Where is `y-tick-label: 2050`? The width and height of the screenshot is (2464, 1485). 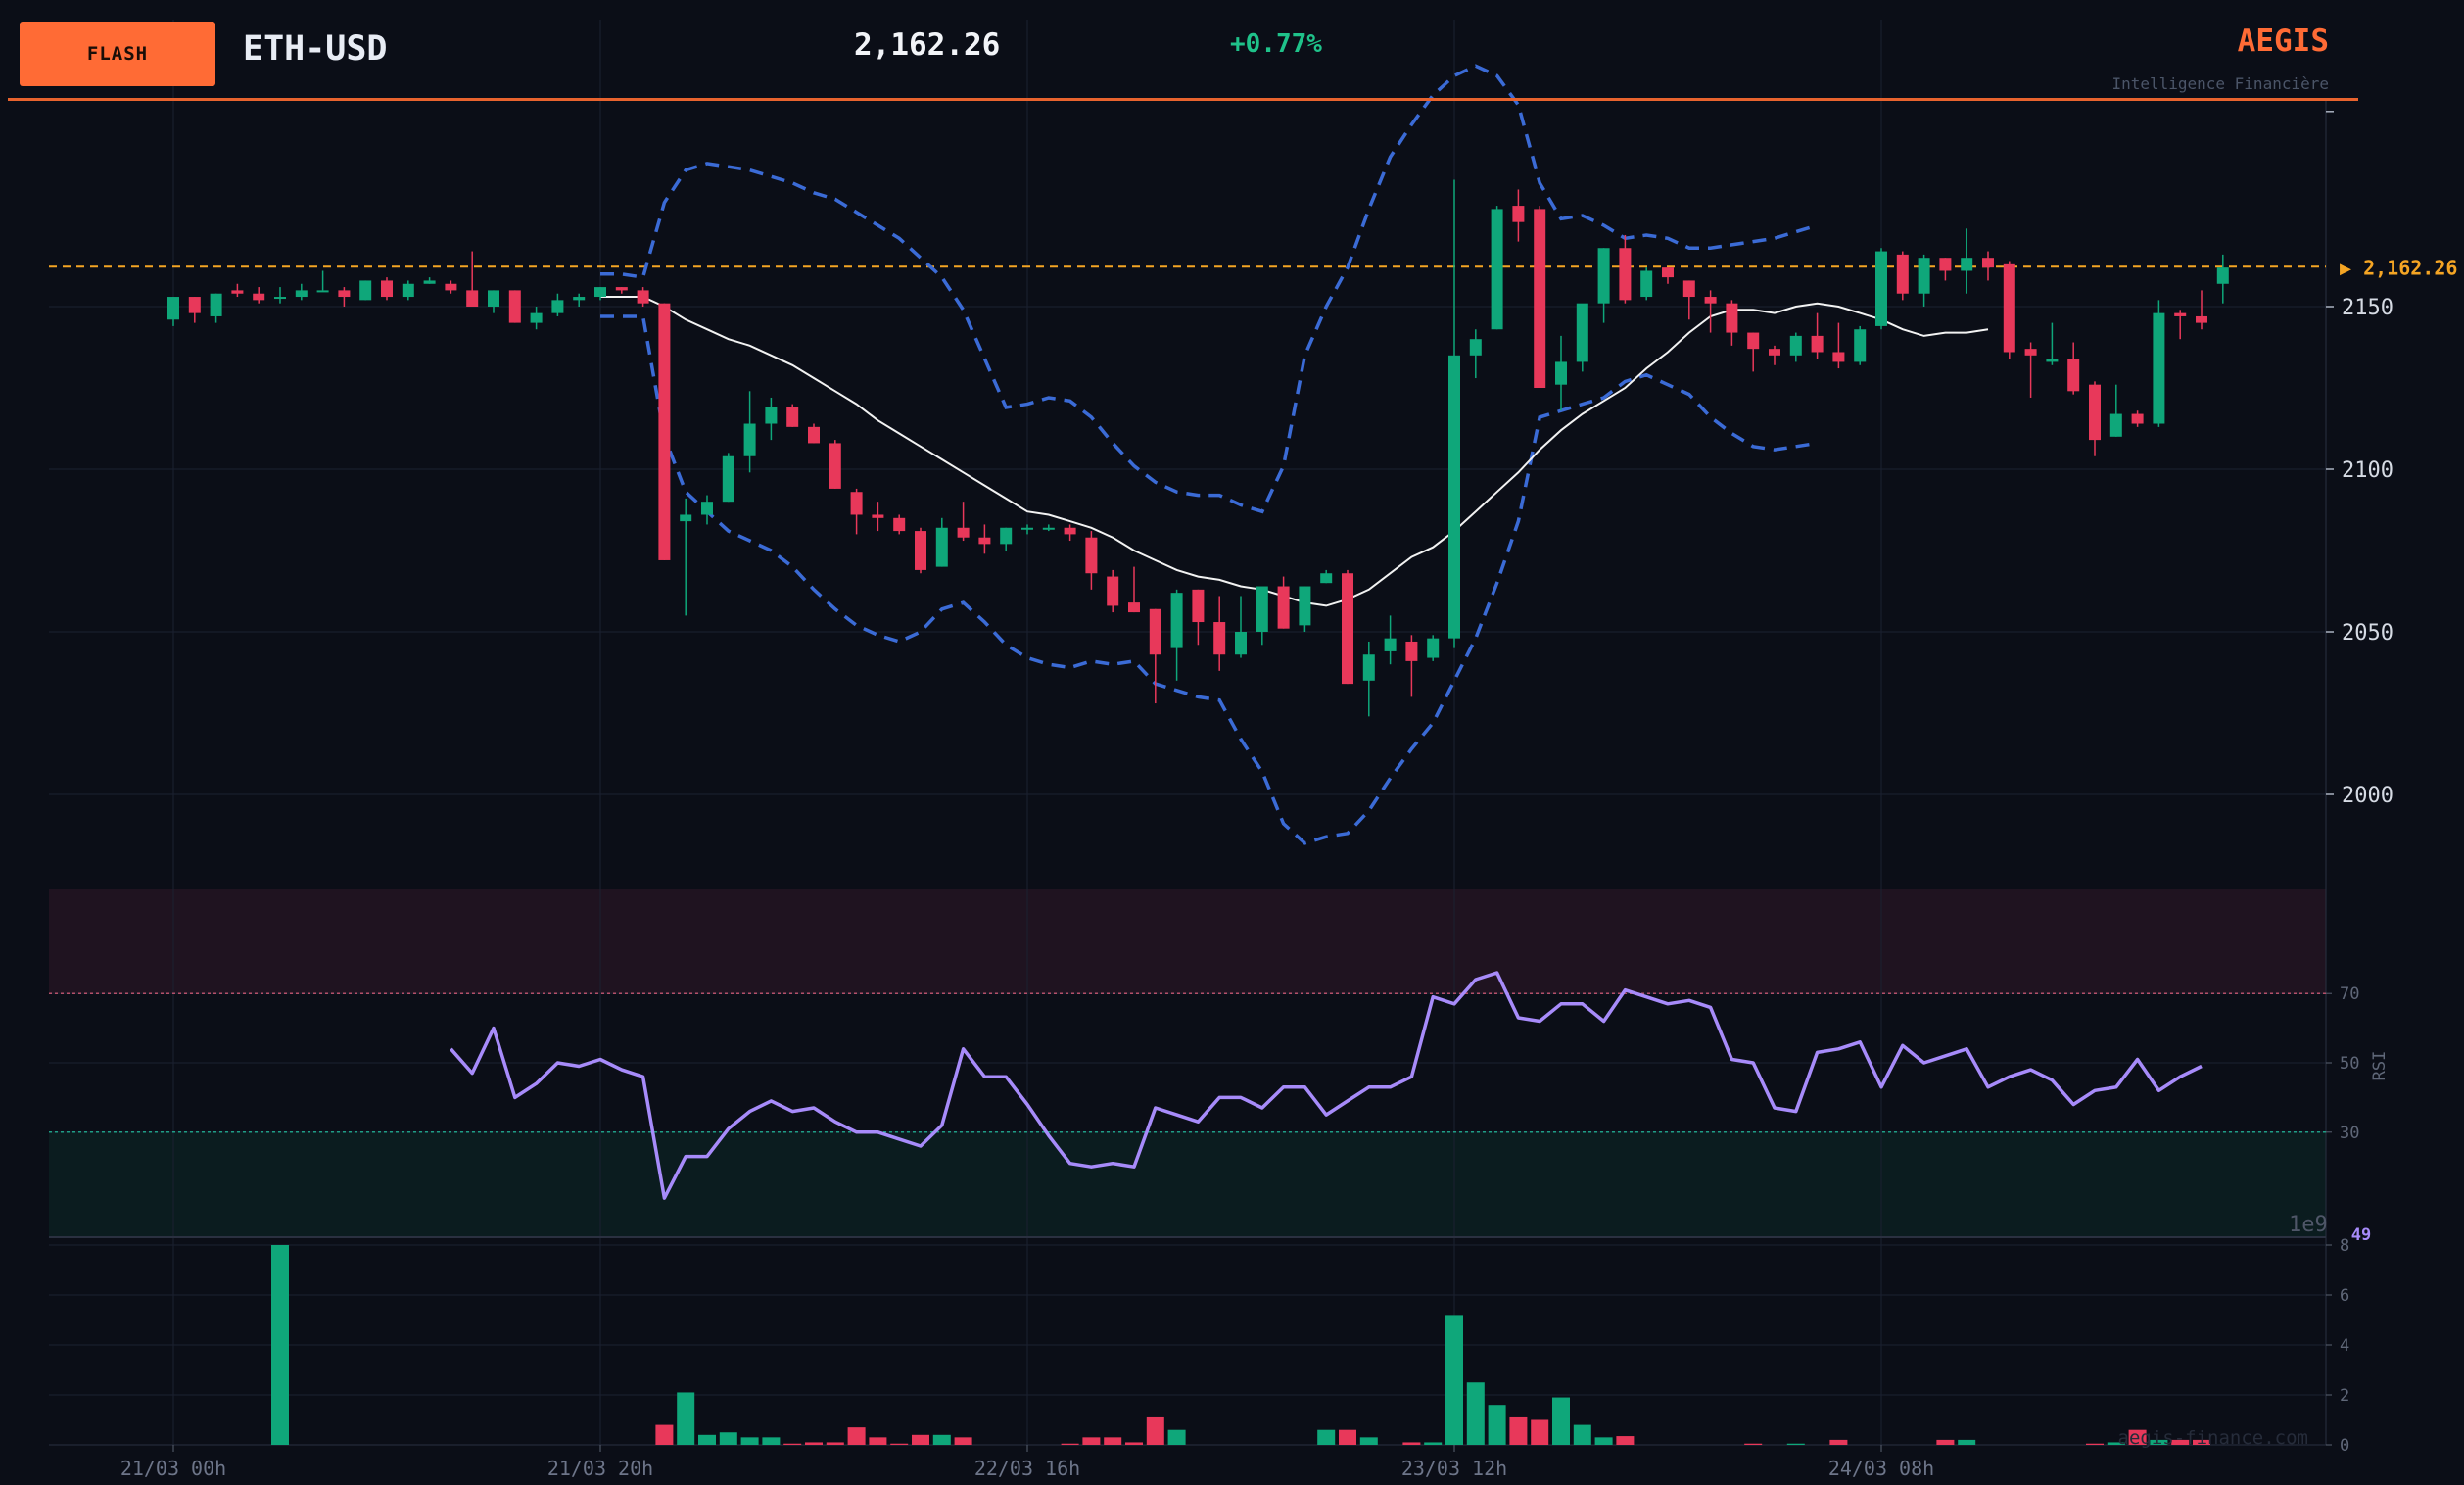
y-tick-label: 2050 is located at coordinates (2367, 633).